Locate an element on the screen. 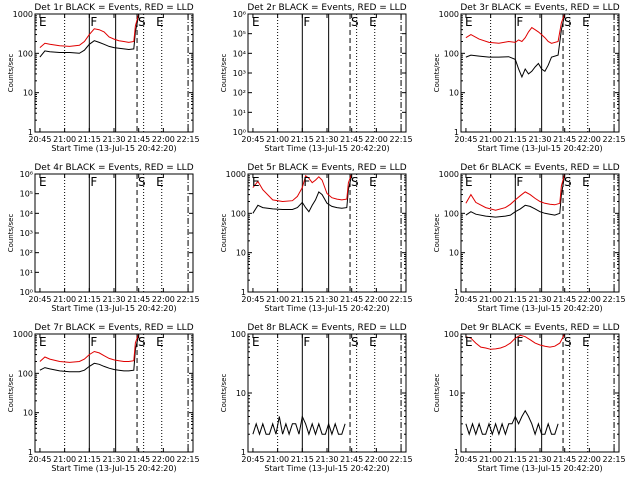  y-tick-label: 10⁰ is located at coordinates (26, 292).